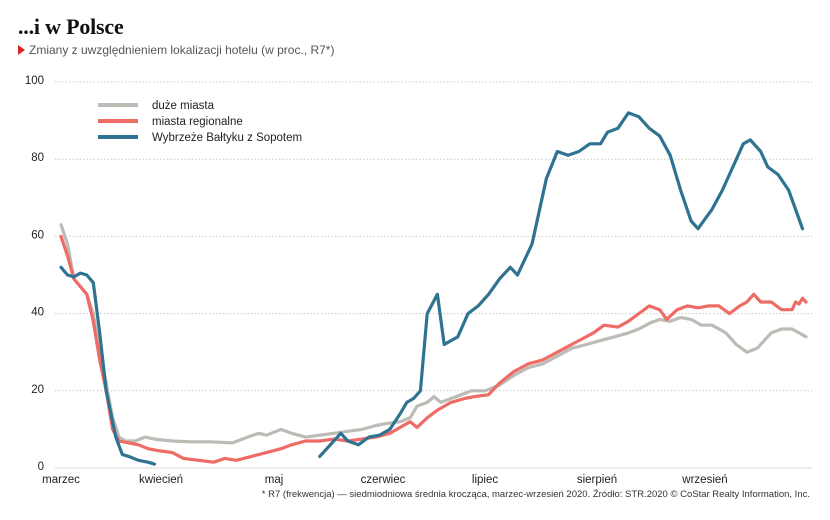 This screenshot has width=830, height=520. What do you see at coordinates (41, 467) in the screenshot?
I see `y-tick-label: 0` at bounding box center [41, 467].